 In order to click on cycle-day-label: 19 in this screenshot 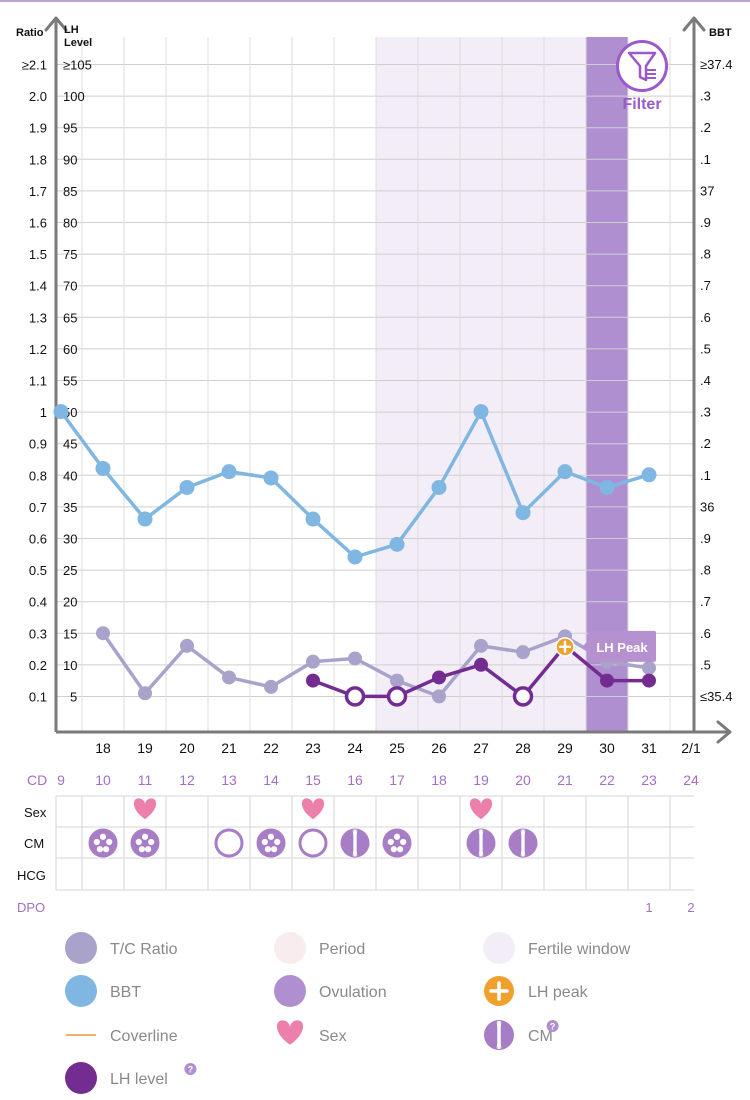, I will do `click(481, 780)`.